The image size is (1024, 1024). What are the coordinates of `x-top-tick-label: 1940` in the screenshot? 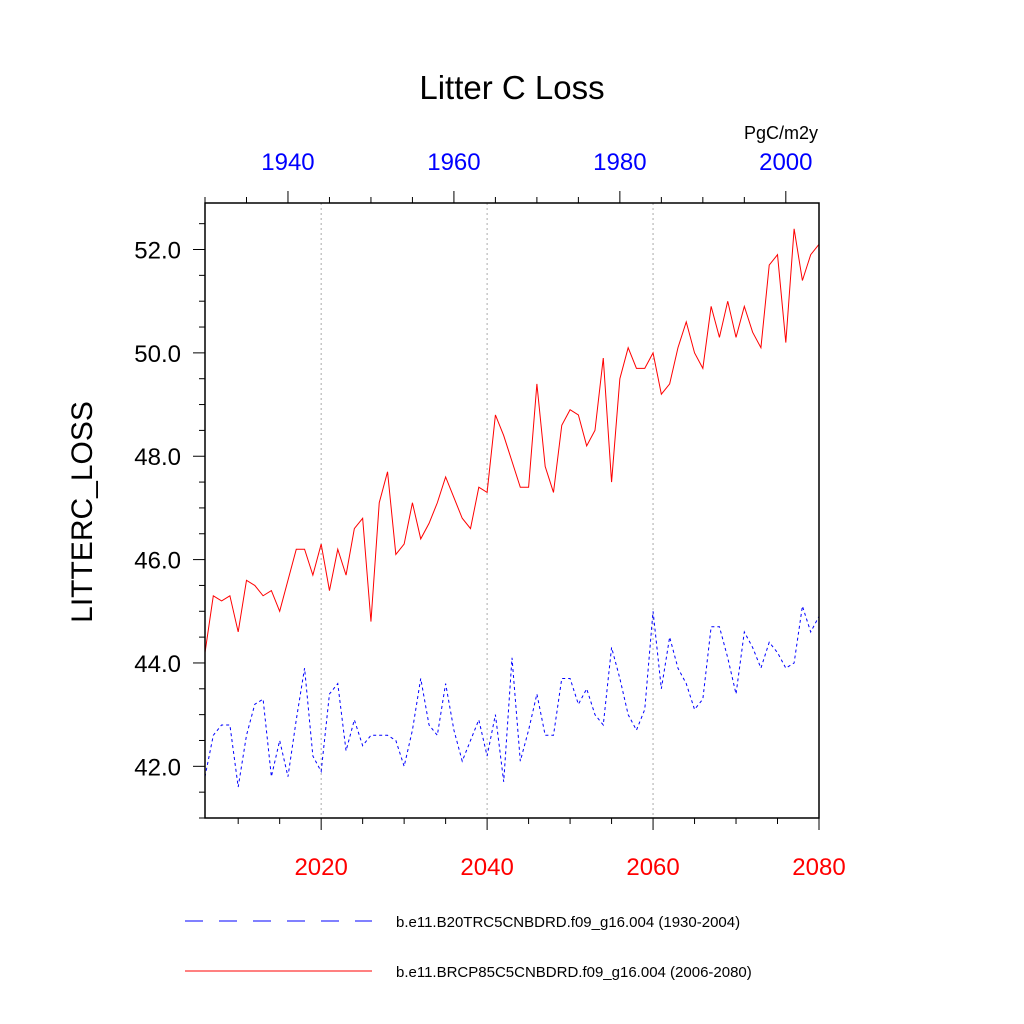 It's located at (287, 162).